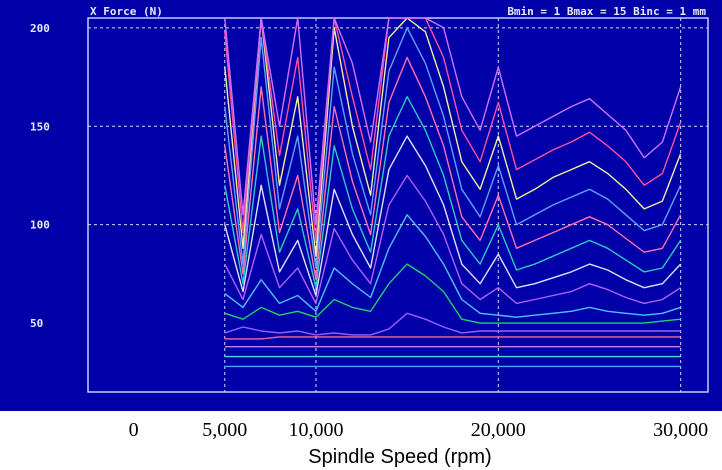  What do you see at coordinates (126, 11) in the screenshot?
I see `chart-title: X Force (N)` at bounding box center [126, 11].